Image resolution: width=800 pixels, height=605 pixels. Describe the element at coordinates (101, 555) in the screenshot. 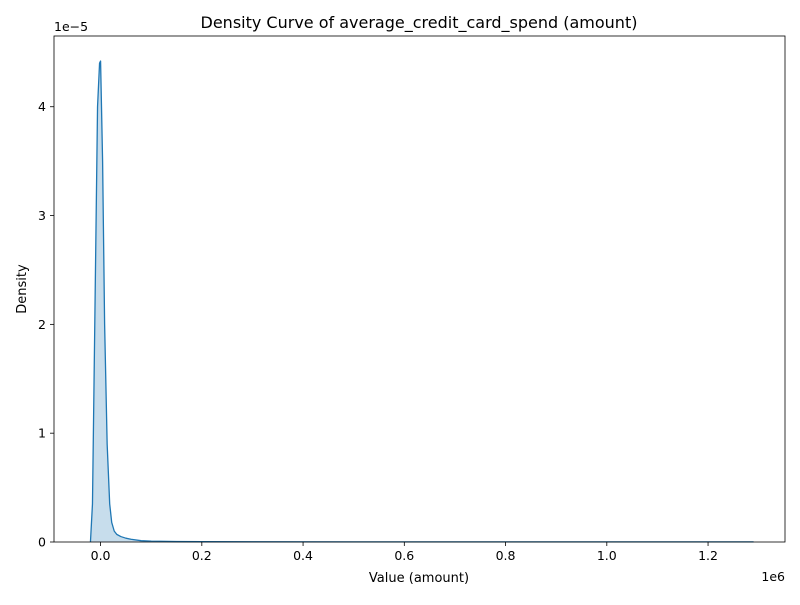

I see `x-tick-label: 0.0` at that location.